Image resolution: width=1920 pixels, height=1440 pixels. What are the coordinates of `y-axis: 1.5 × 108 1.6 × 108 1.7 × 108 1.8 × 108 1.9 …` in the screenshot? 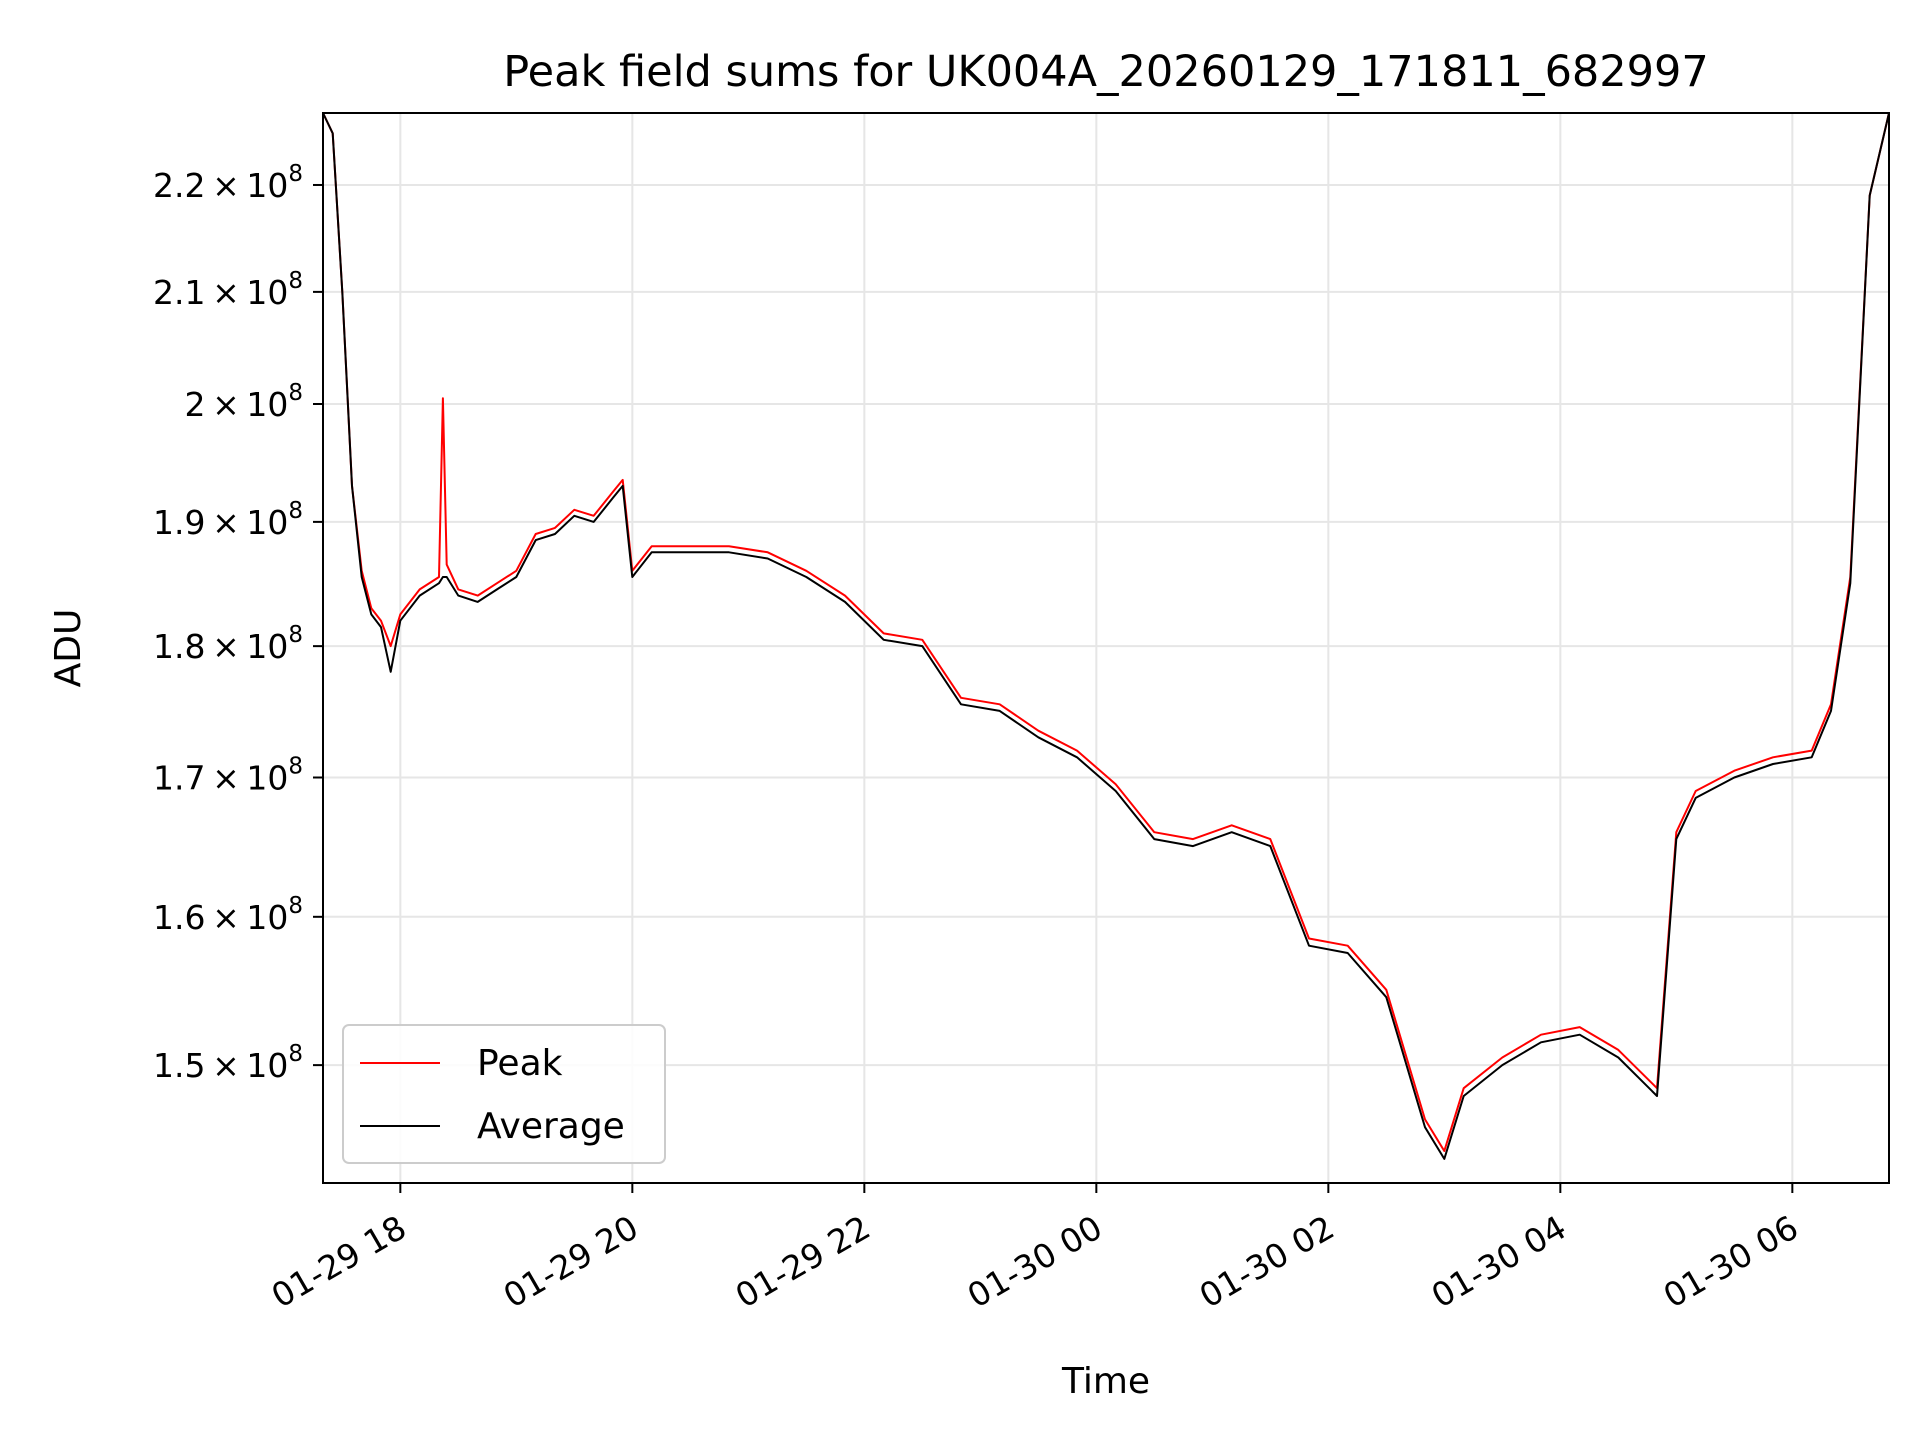 It's located at (238, 623).